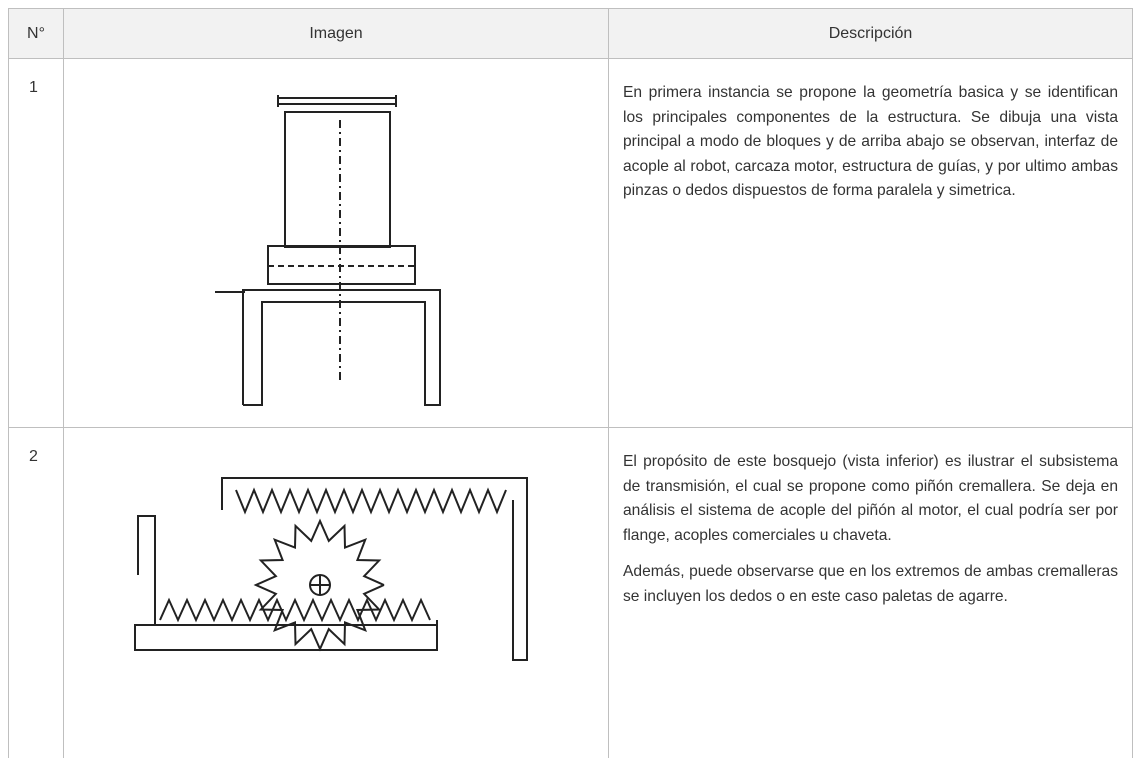  I want to click on header-cell: N°, so click(36, 33).